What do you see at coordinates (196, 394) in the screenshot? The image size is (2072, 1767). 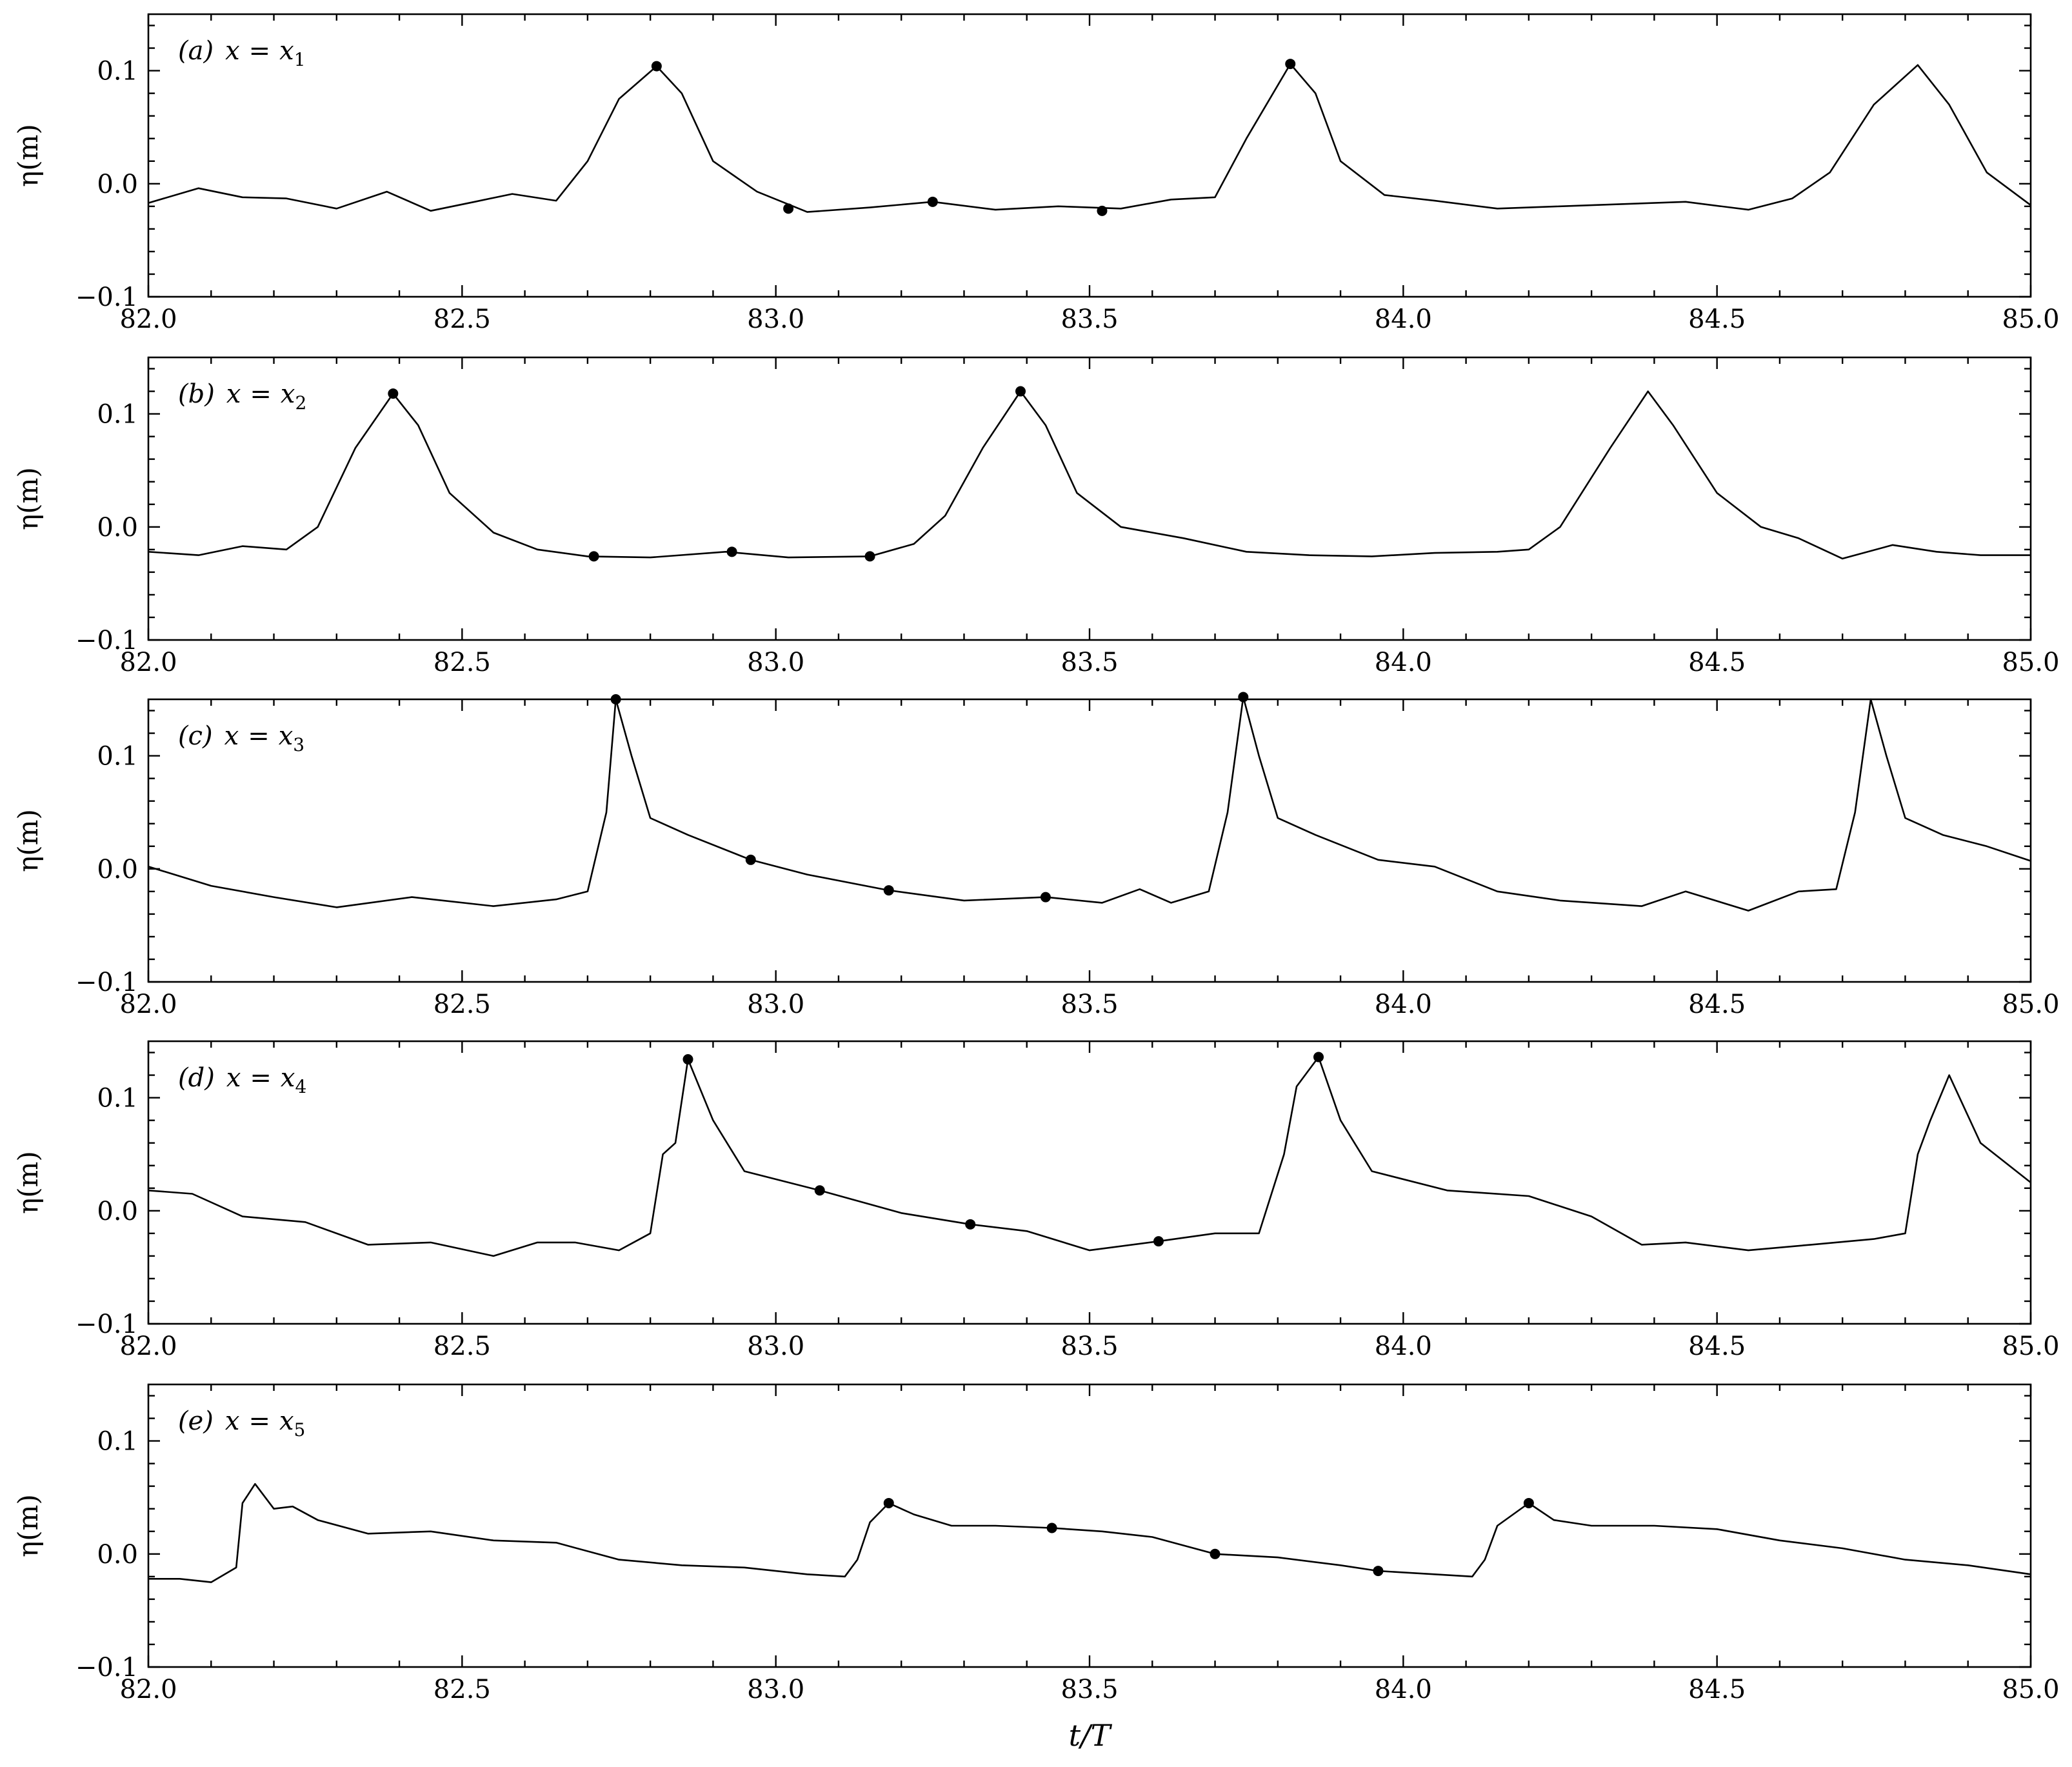 I see `panel-letter: (b)` at bounding box center [196, 394].